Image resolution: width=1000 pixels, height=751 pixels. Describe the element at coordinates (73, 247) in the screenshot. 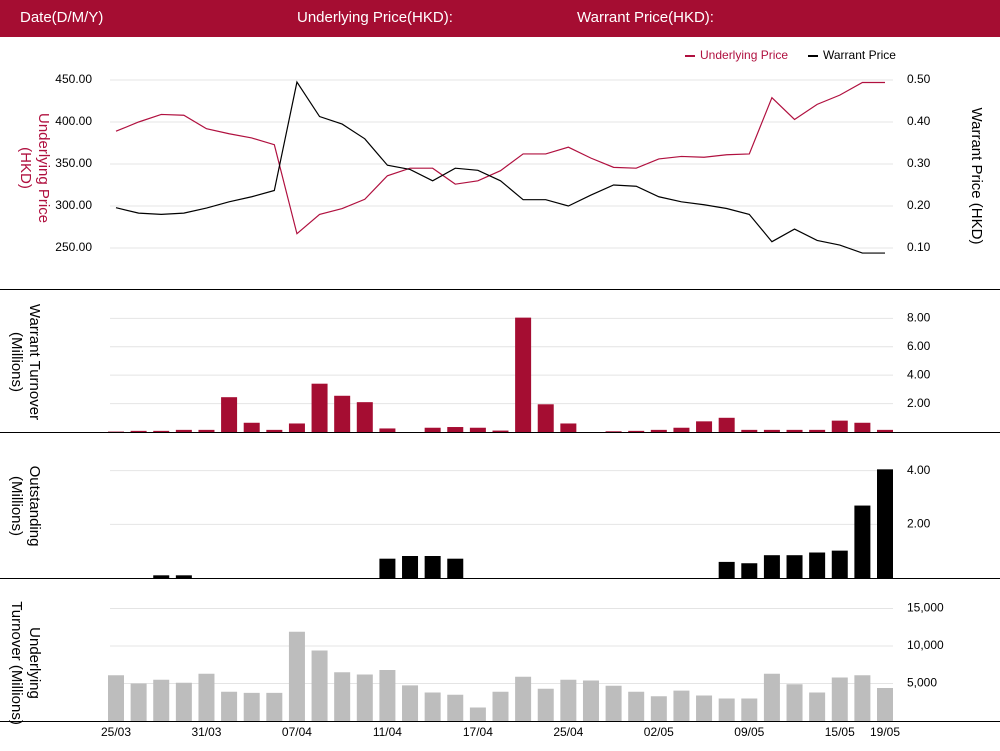

I see `tick-label: 250.00` at that location.